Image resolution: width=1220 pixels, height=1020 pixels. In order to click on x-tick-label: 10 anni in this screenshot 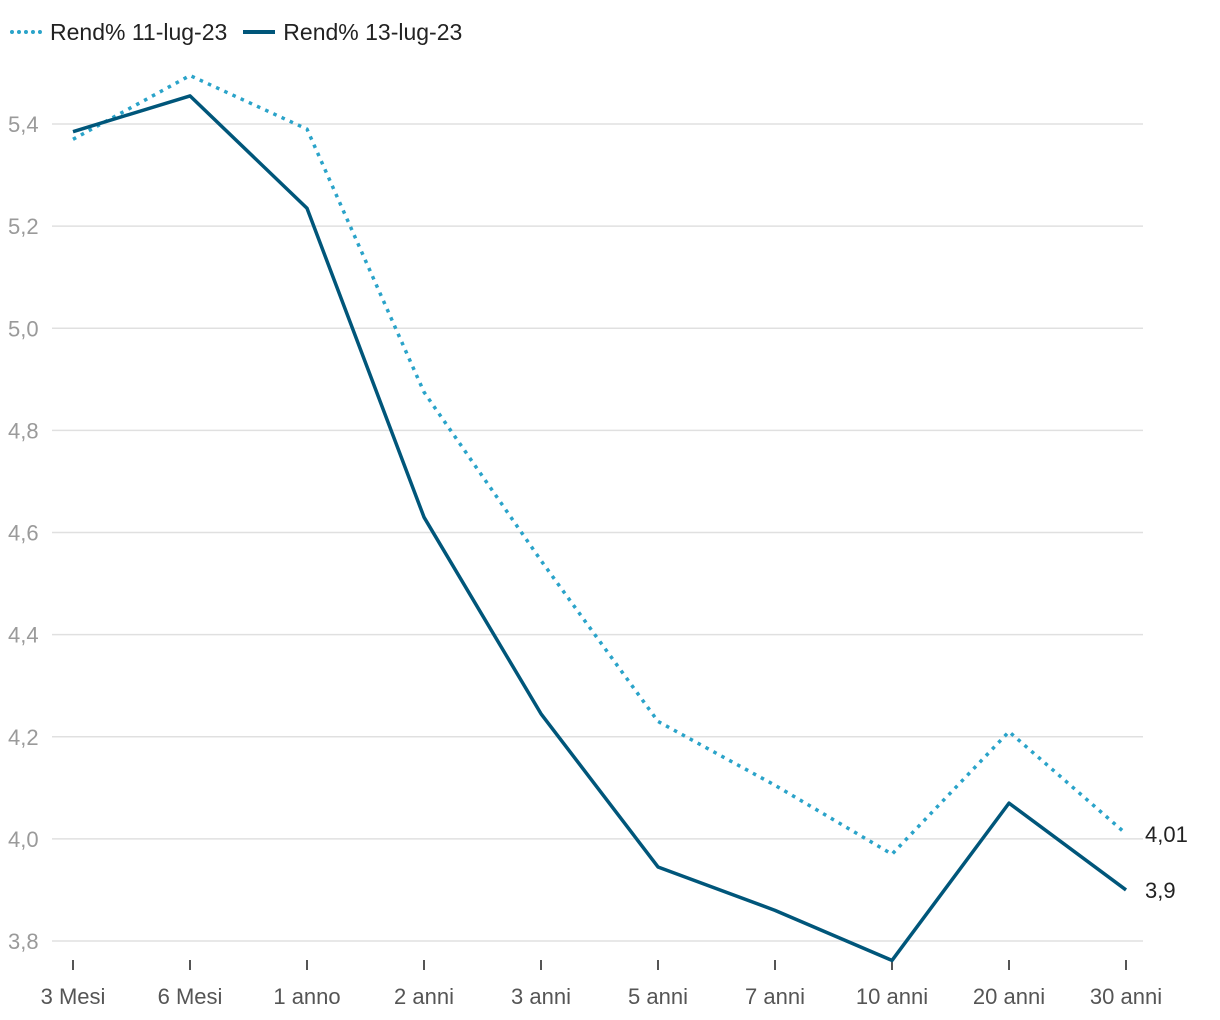, I will do `click(892, 996)`.